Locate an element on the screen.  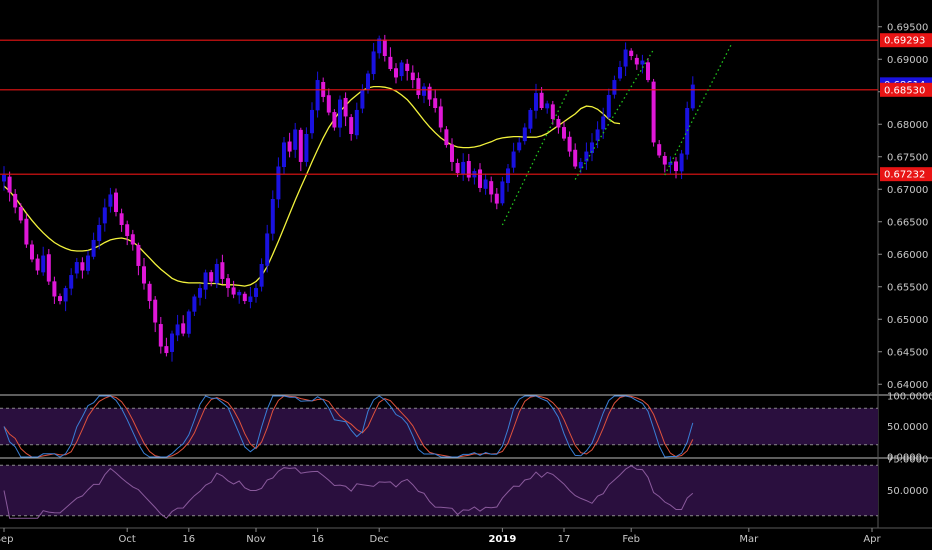
time-tick-label: 2019 is located at coordinates (502, 539).